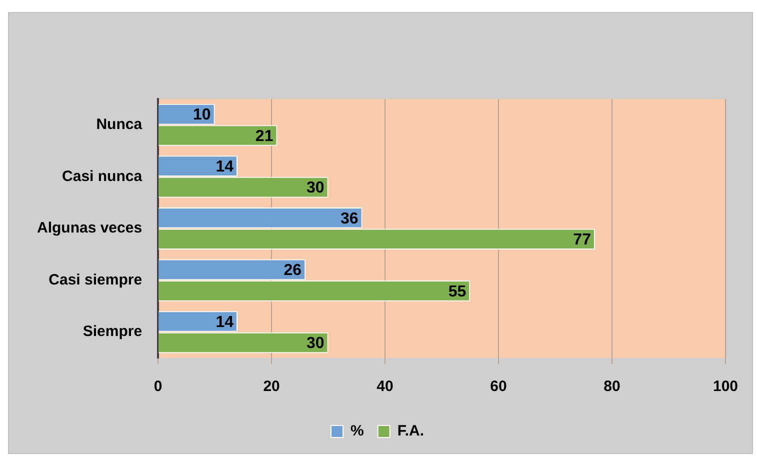  What do you see at coordinates (158, 387) in the screenshot?
I see `x-tick-label: 0` at bounding box center [158, 387].